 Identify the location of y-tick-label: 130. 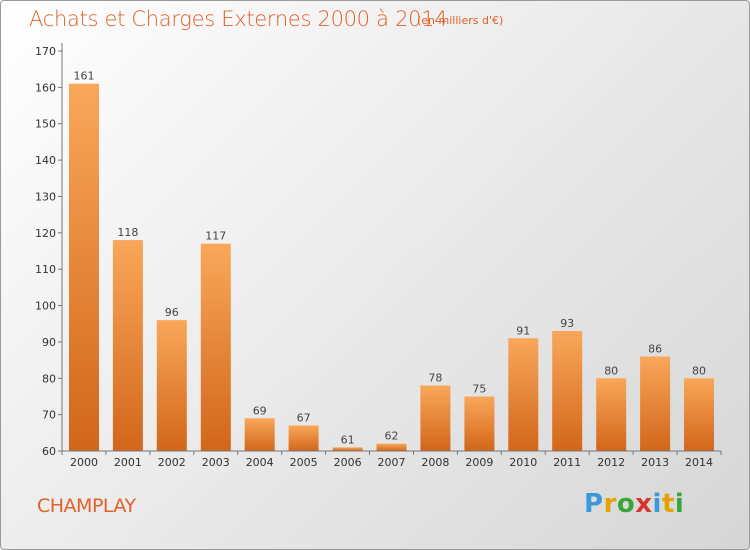
(45, 197).